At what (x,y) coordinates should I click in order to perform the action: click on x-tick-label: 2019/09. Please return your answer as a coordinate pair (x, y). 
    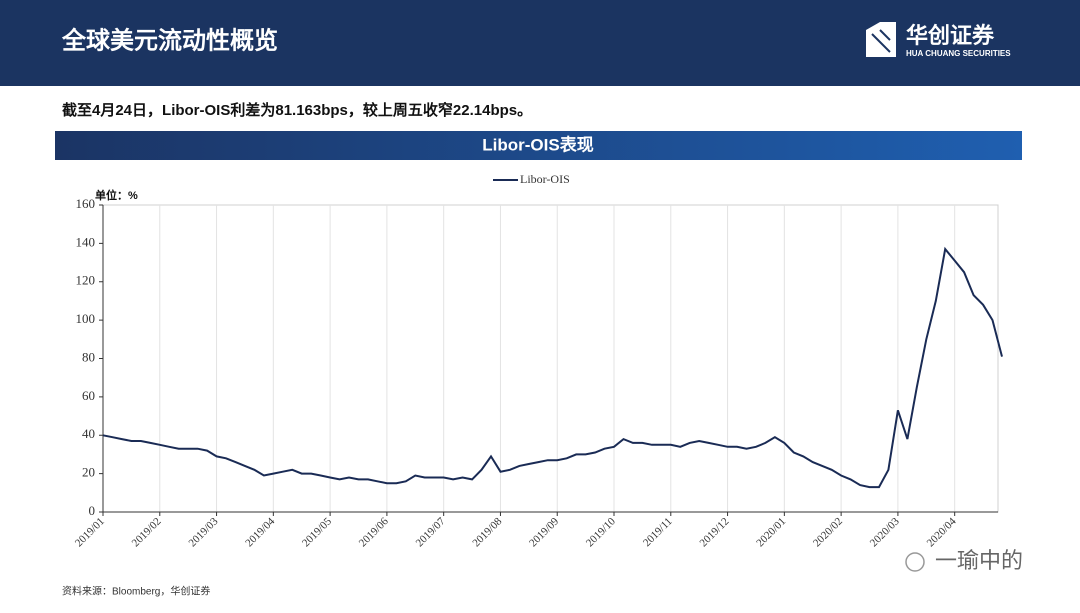
    Looking at the image, I should click on (544, 532).